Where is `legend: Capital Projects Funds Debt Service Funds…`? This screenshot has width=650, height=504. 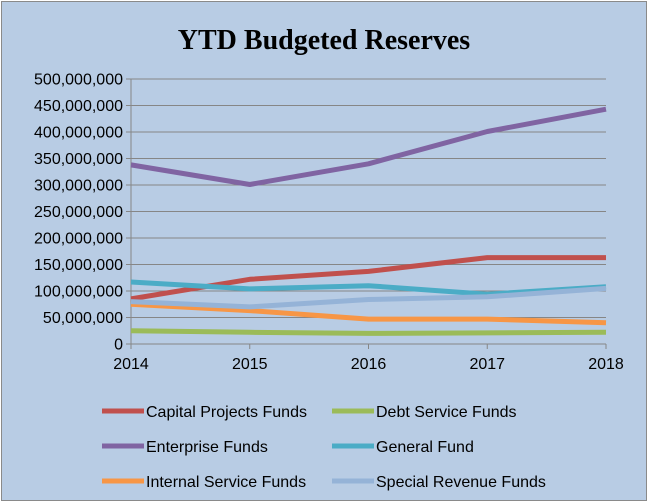 legend: Capital Projects Funds Debt Service Funds… is located at coordinates (324, 447).